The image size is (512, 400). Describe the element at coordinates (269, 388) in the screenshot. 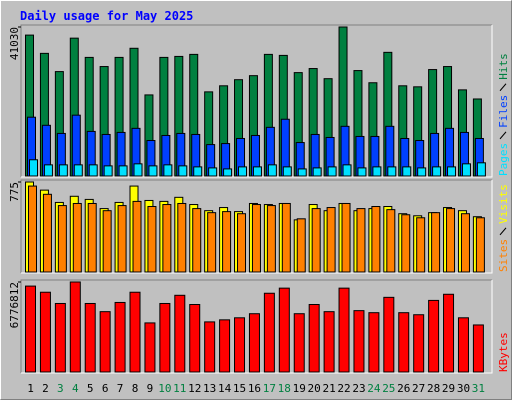

I see `x-tick-label: 17` at that location.